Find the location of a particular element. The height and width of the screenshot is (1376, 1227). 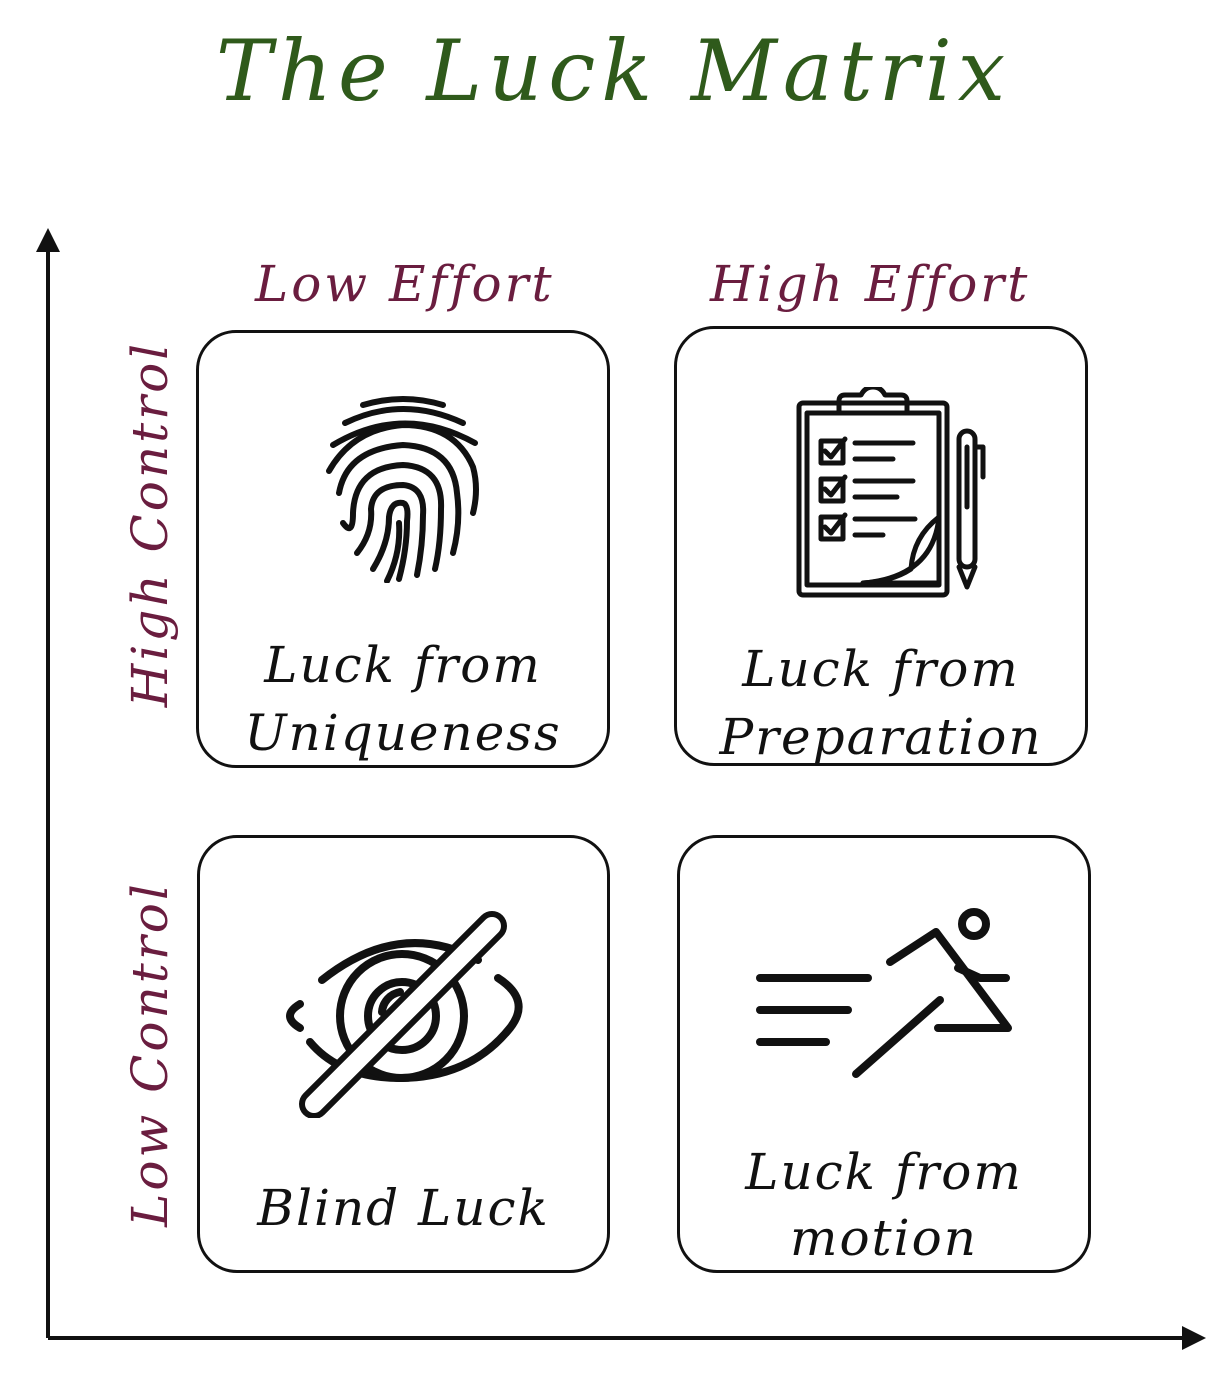

eye-crossed-icon is located at coordinates (404, 1014).